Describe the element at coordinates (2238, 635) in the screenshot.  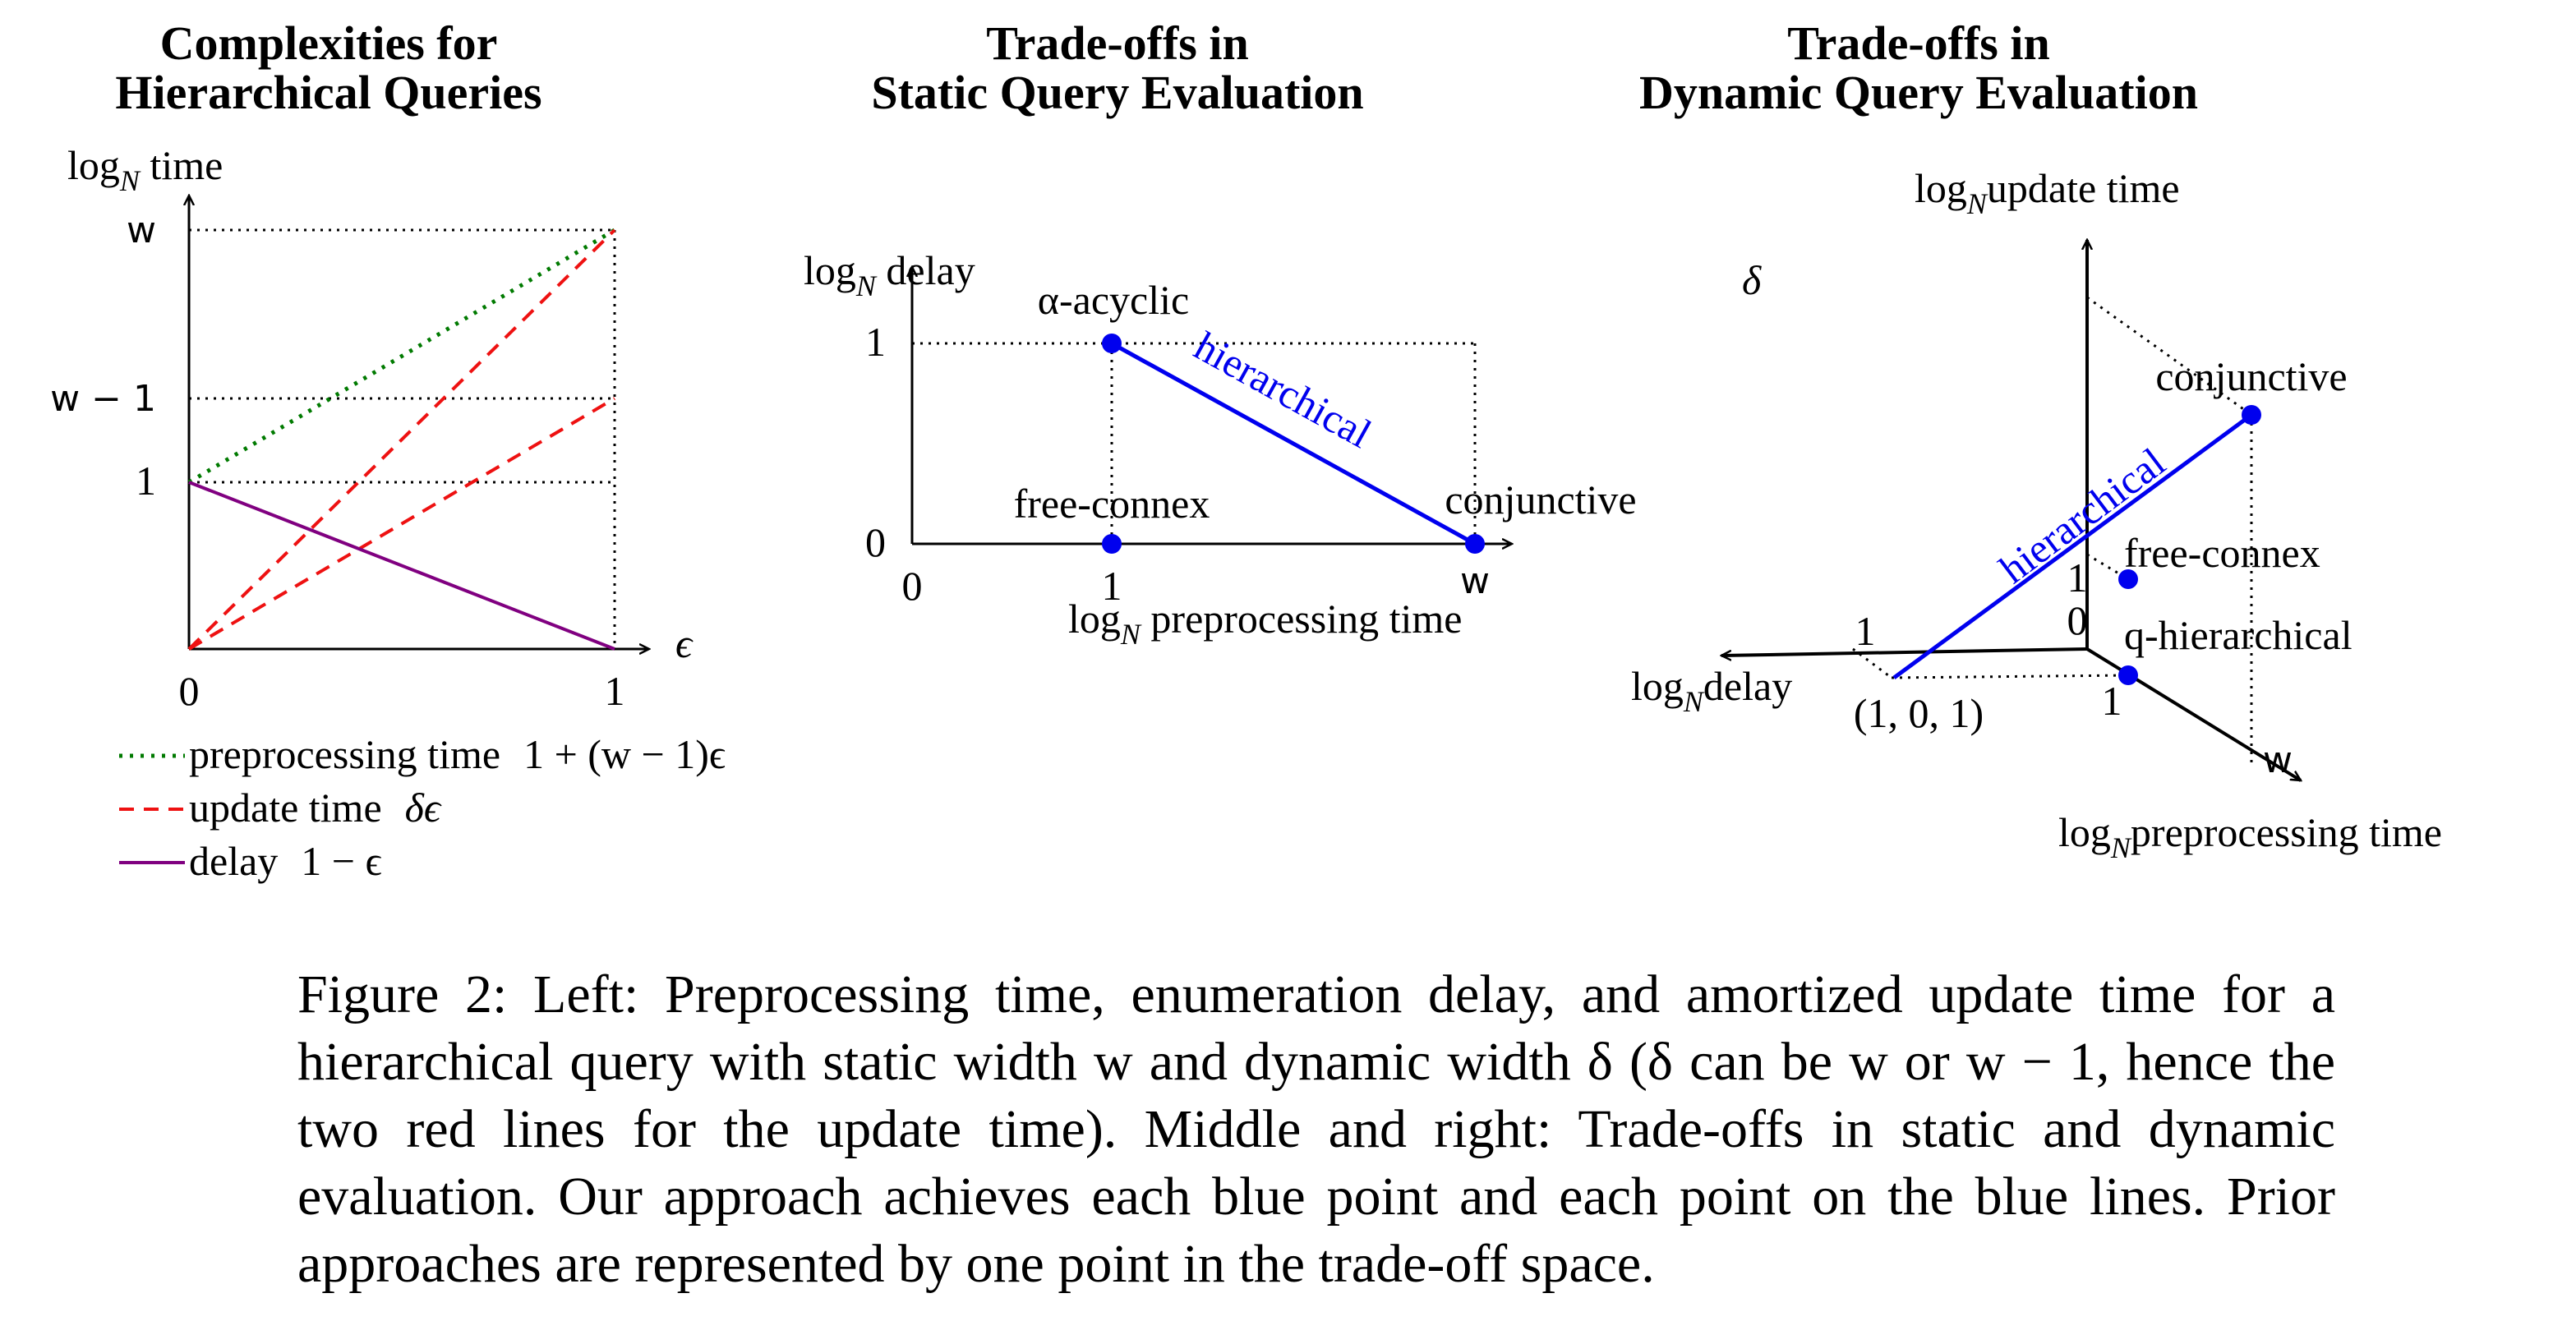
I see `label-q-hierarchical: q-hierarchical` at that location.